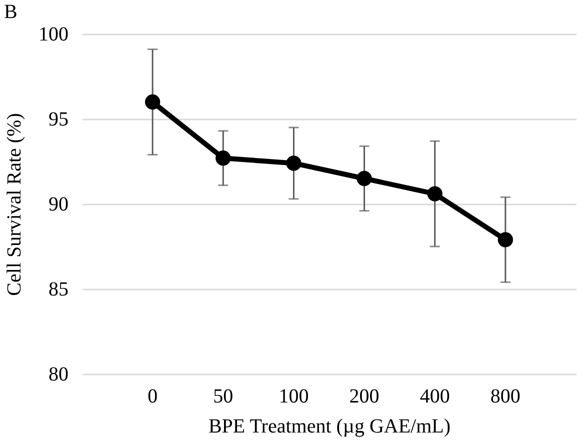 This screenshot has width=585, height=444. What do you see at coordinates (153, 397) in the screenshot?
I see `x-tick-label: 0` at bounding box center [153, 397].